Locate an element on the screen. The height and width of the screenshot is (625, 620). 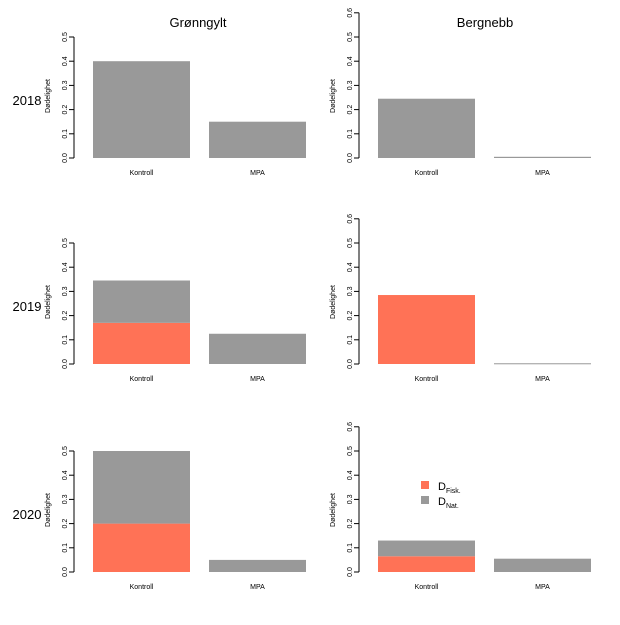
legend-swatch-fisk is located at coordinates (425, 485).